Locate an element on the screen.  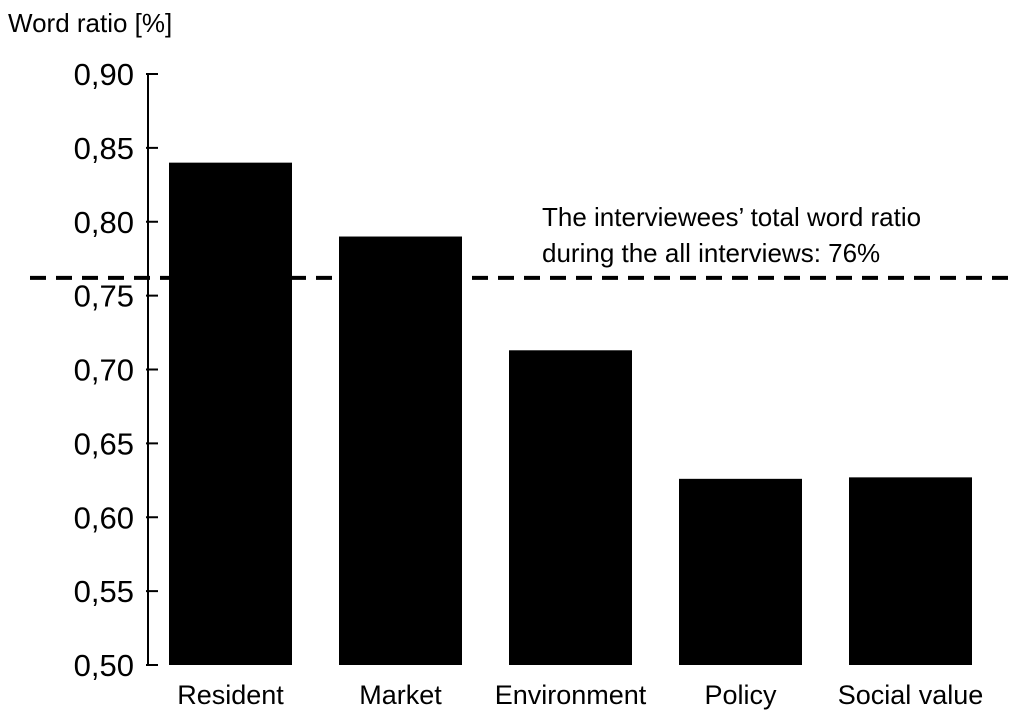
annotation-line: The interviewees’ total word ratio is located at coordinates (731, 217).